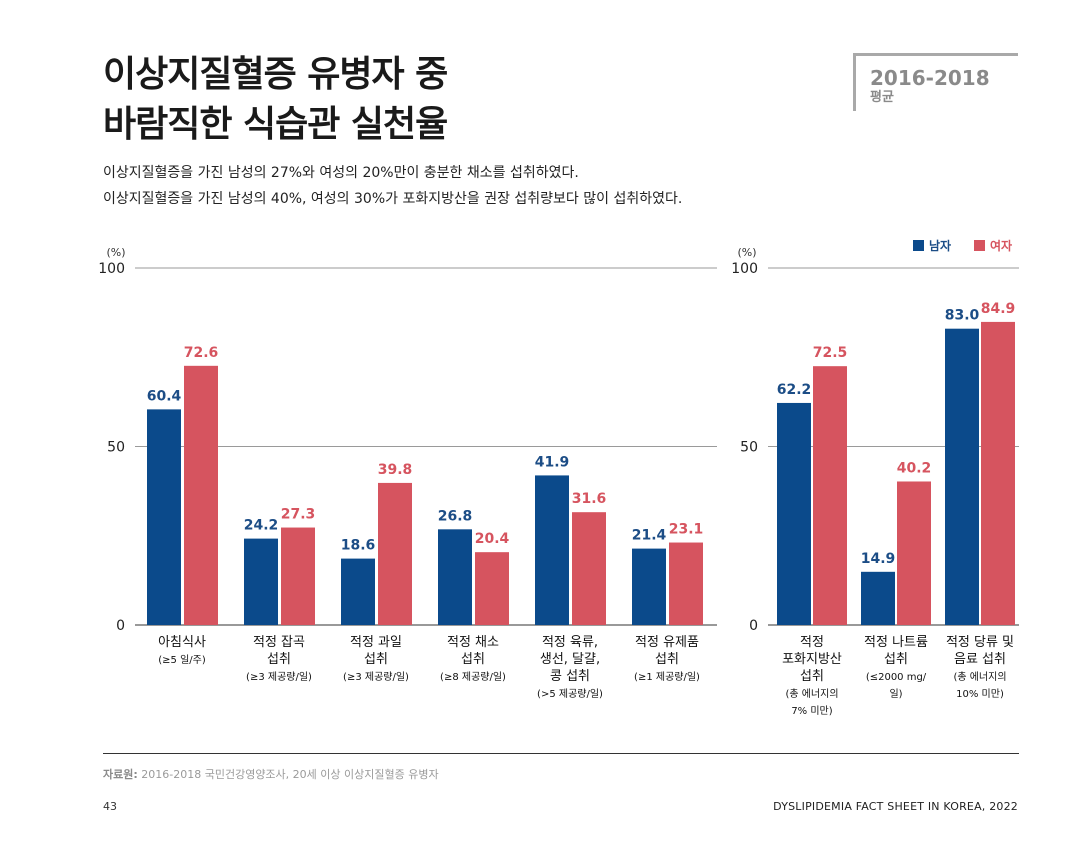 Image resolution: width=1066 pixels, height=845 pixels. Describe the element at coordinates (811, 711) in the screenshot. I see `chart-1-category-label: 7% 미만)` at that location.